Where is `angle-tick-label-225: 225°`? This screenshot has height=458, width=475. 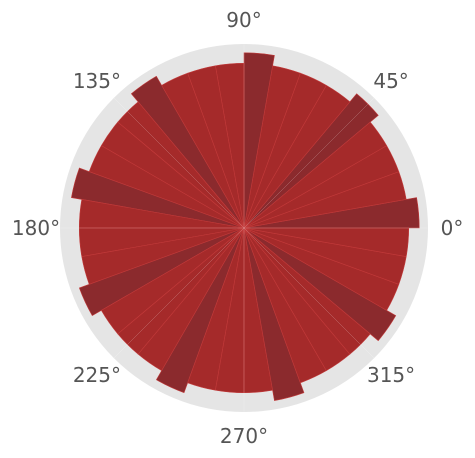
angle-tick-label-225: 225° is located at coordinates (97, 375).